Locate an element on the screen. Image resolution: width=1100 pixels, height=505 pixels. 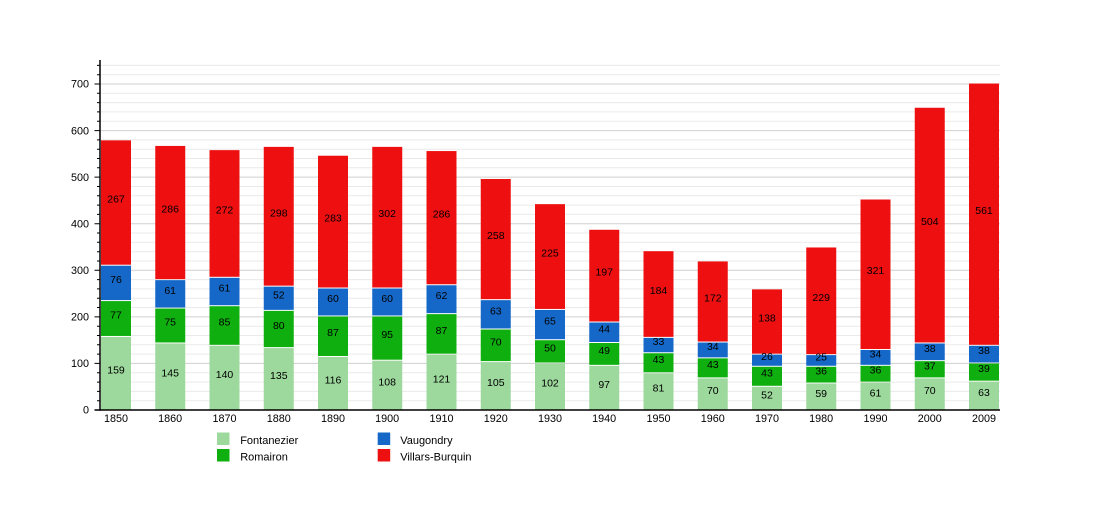
svg-text: 102 is located at coordinates (550, 384).